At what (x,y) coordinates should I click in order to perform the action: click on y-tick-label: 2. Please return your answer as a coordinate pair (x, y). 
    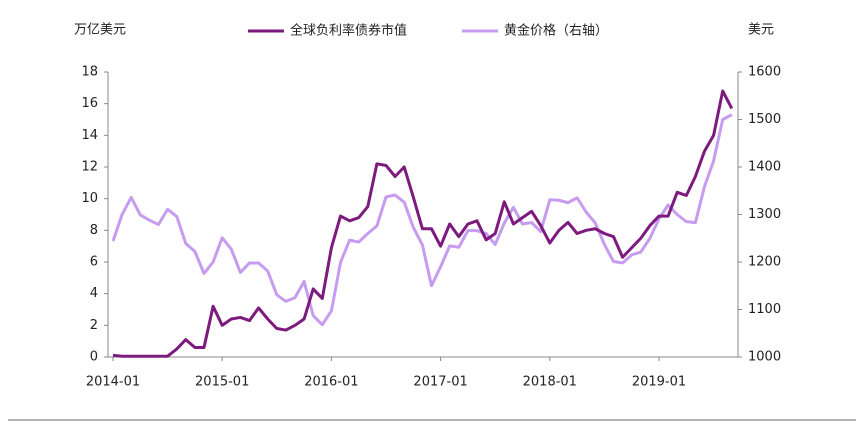
    Looking at the image, I should click on (94, 325).